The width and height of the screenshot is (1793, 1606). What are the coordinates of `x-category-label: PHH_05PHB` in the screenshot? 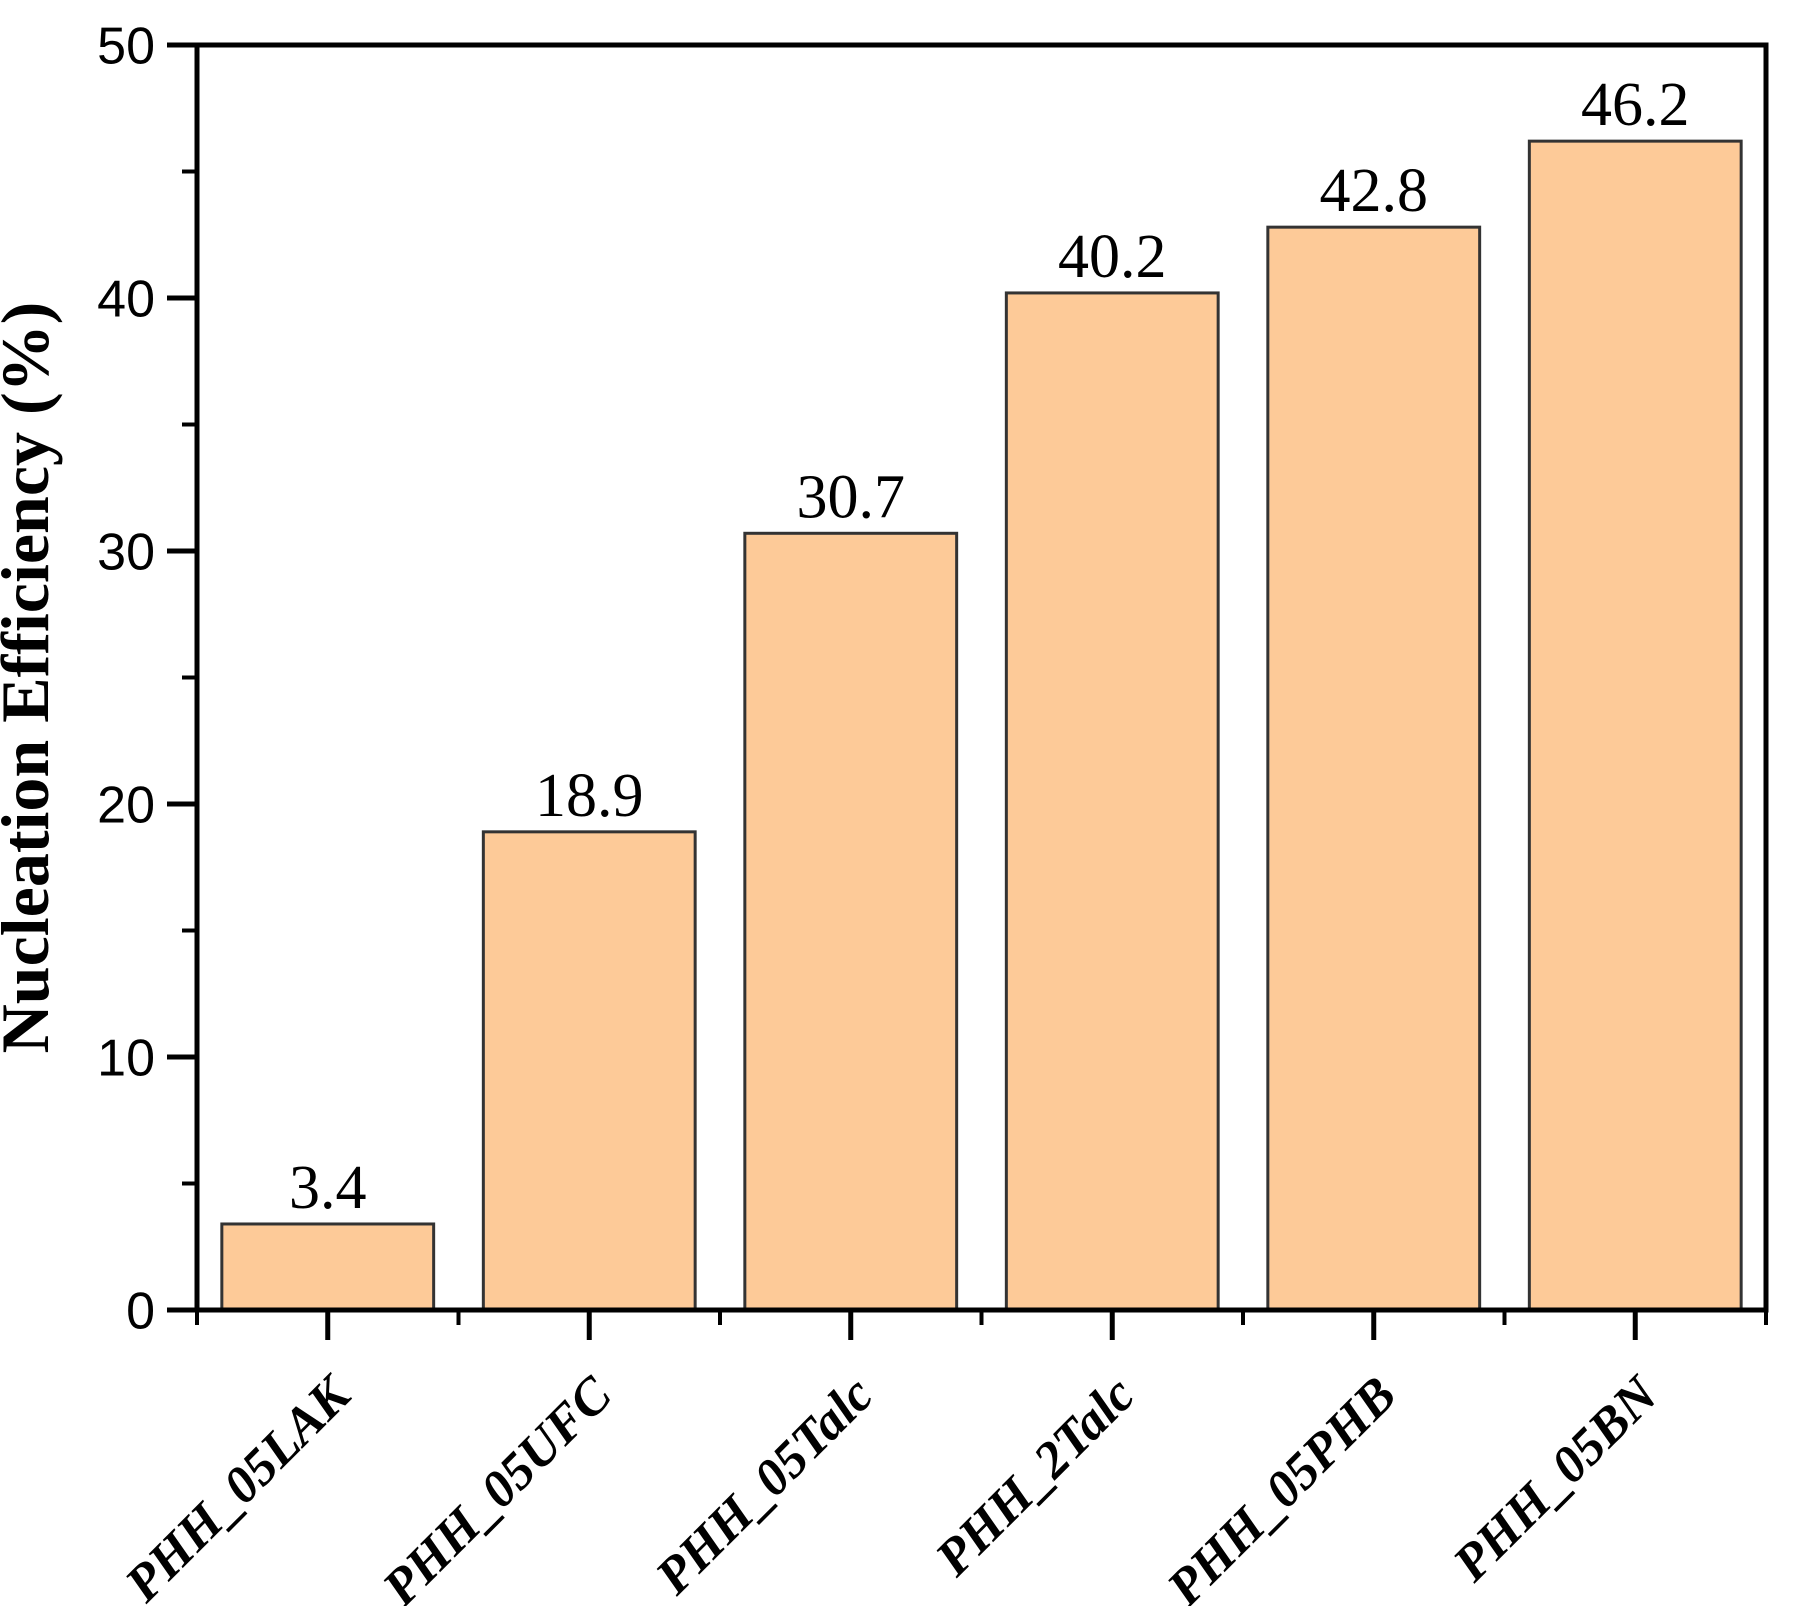 It's located at (1281, 1486).